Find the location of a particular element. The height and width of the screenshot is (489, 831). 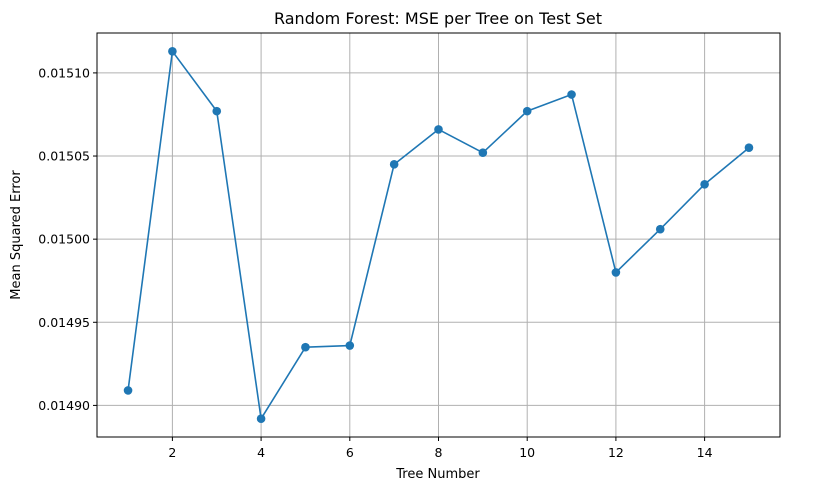

x-tick-label: 12 is located at coordinates (616, 452).